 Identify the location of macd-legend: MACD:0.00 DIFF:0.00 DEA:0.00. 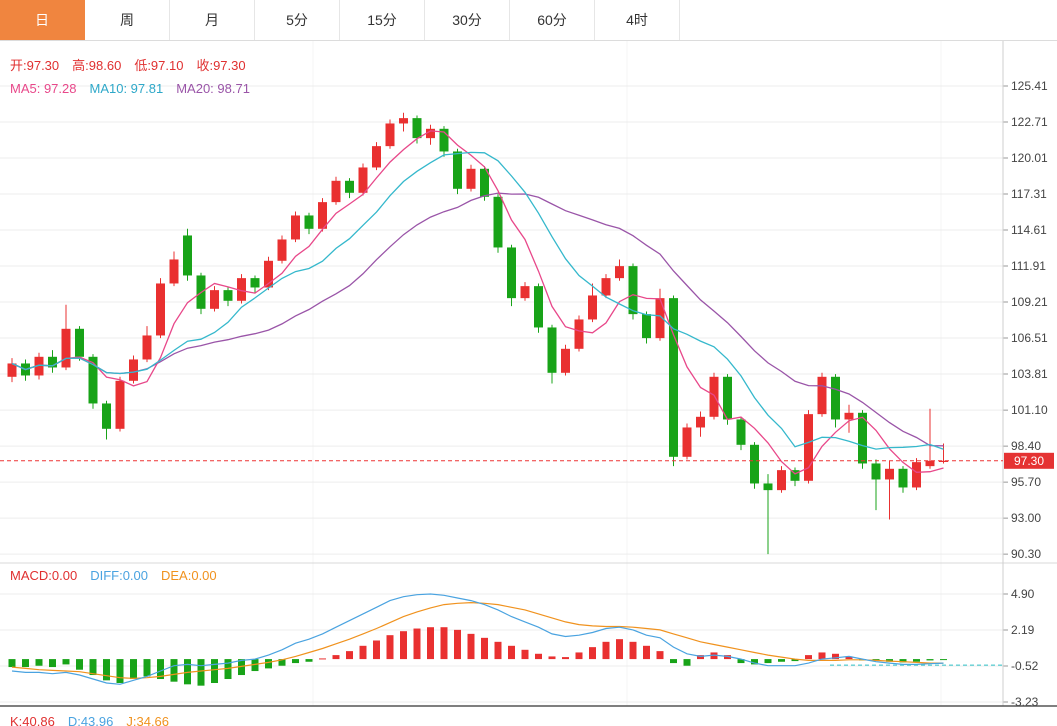
(120, 575).